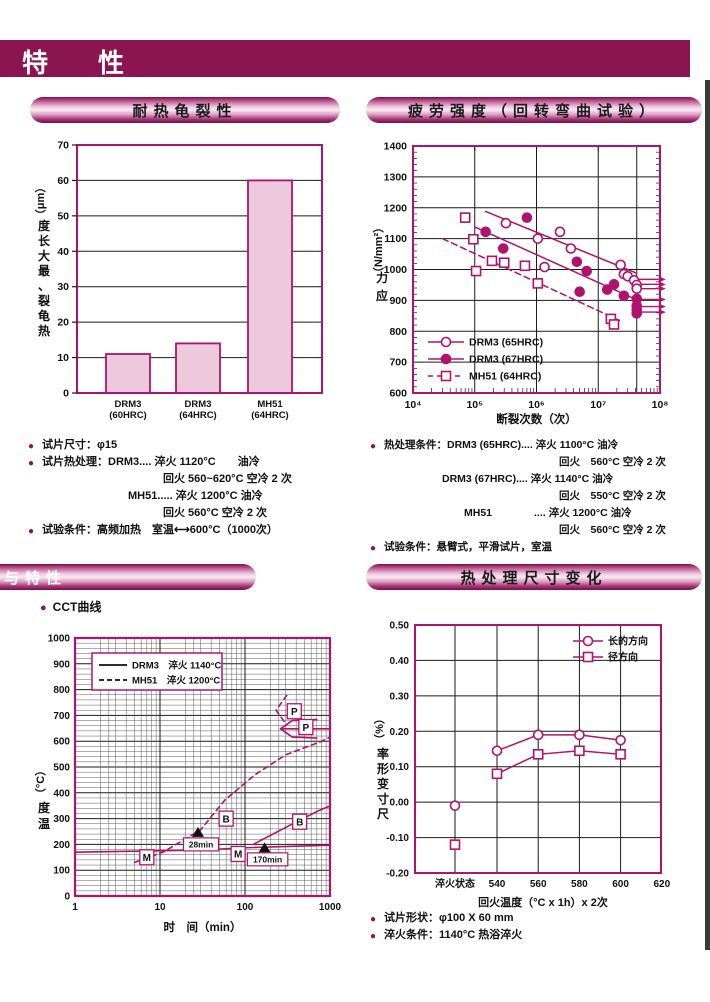 Image resolution: width=710 pixels, height=1002 pixels. Describe the element at coordinates (44, 315) in the screenshot. I see `y-axis-label-char: 龟` at that location.